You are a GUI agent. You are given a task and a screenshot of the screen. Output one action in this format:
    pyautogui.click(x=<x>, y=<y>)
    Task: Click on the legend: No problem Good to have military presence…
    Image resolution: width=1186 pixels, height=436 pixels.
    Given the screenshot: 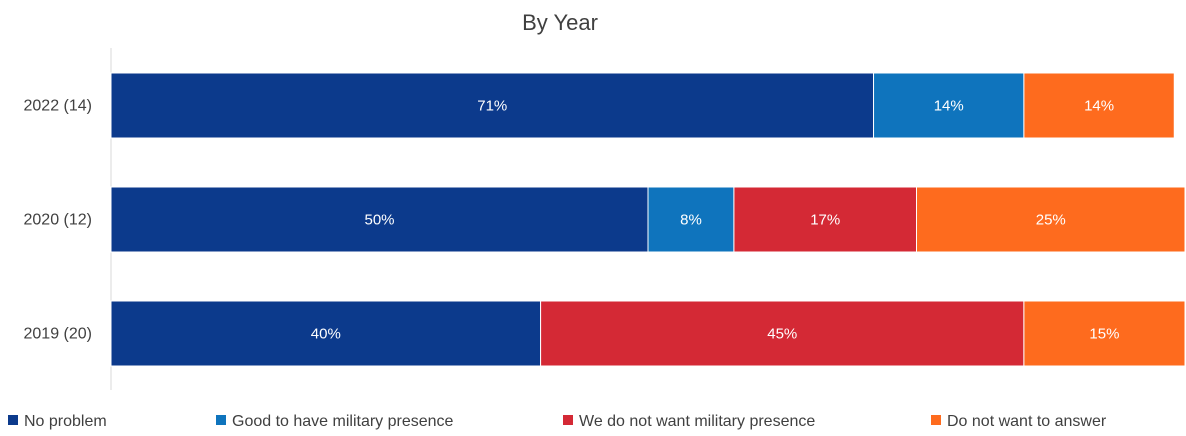 What is the action you would take?
    pyautogui.click(x=557, y=421)
    